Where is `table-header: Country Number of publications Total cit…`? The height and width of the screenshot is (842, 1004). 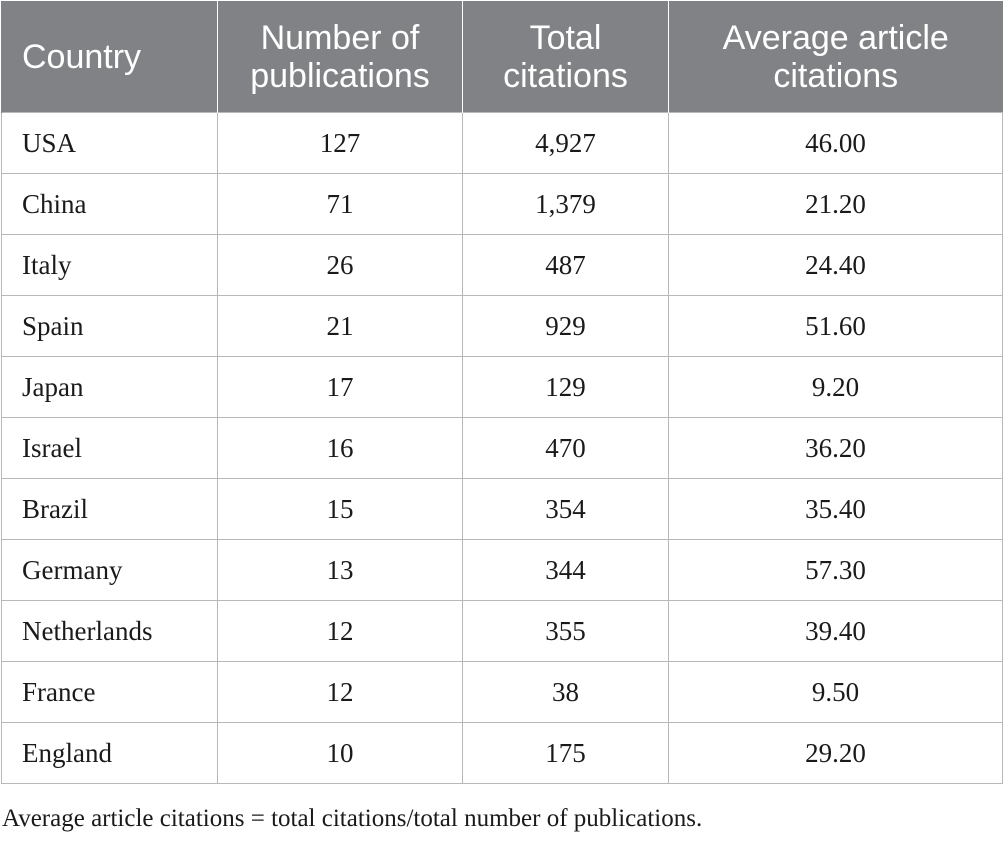 table-header: Country Number of publications Total cit… is located at coordinates (502, 57).